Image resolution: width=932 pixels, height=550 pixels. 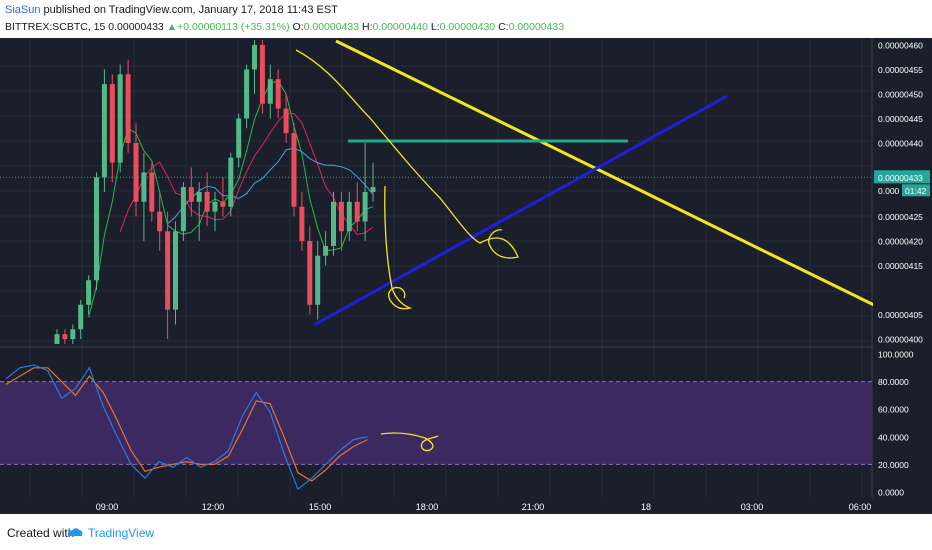 I want to click on time-axis-background, so click(x=466, y=506).